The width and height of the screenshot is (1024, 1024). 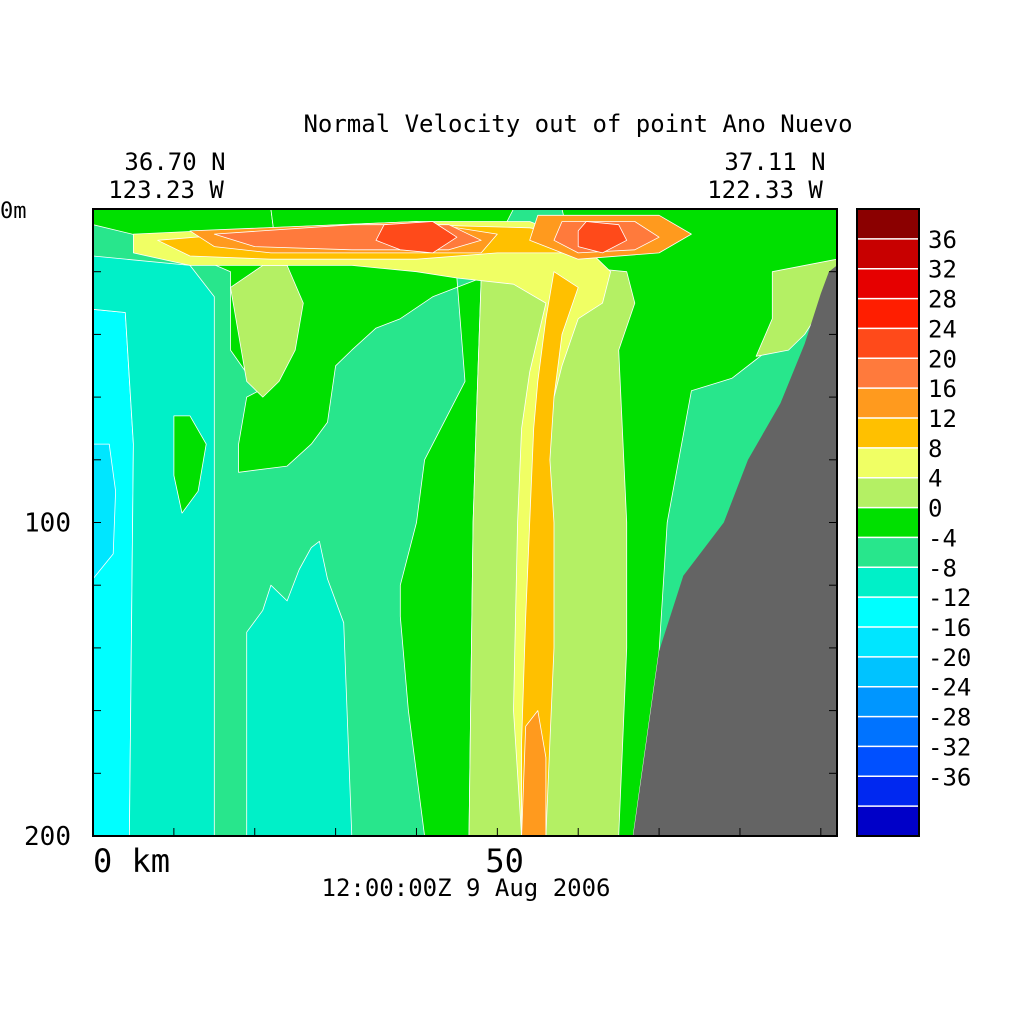 I want to click on x-tick-label: 0 km, so click(x=131, y=861).